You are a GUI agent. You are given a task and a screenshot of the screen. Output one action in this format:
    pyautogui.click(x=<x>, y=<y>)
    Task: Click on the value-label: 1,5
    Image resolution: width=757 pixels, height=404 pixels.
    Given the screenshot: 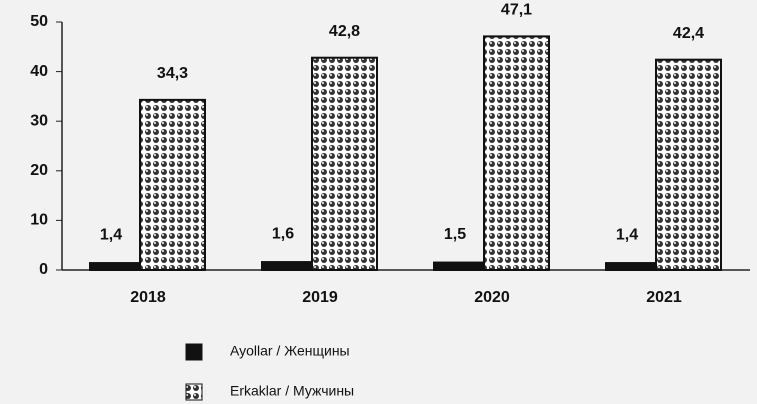 What is the action you would take?
    pyautogui.click(x=455, y=234)
    